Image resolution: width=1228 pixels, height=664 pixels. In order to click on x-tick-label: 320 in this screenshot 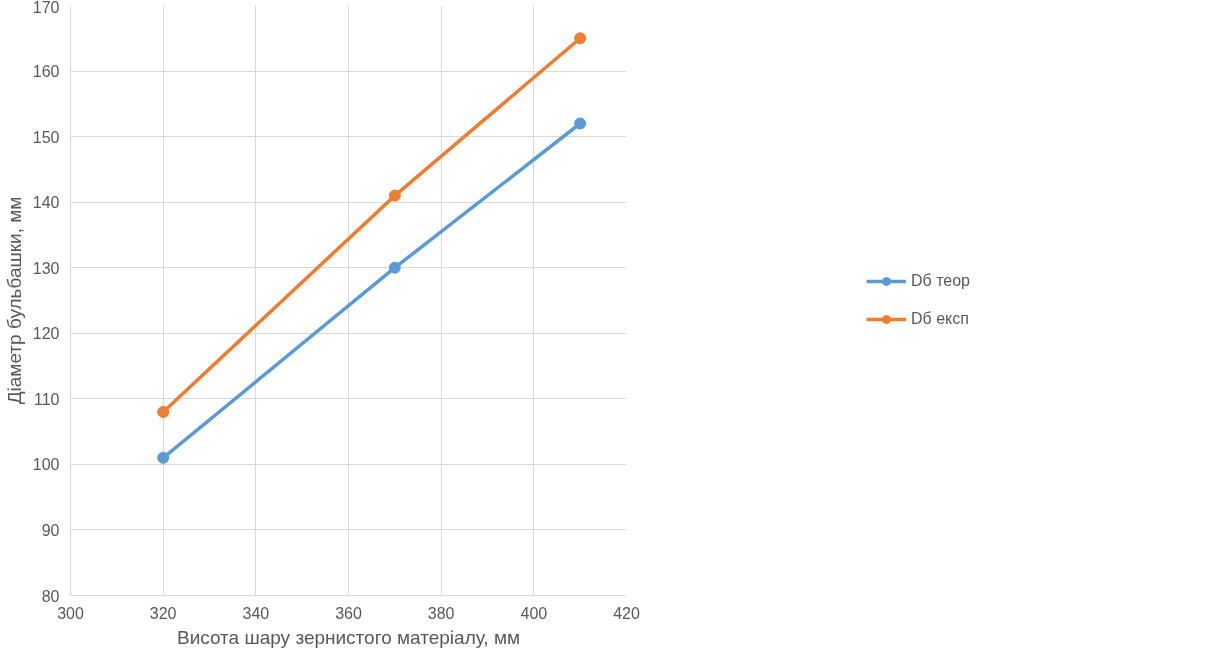, I will do `click(163, 613)`.